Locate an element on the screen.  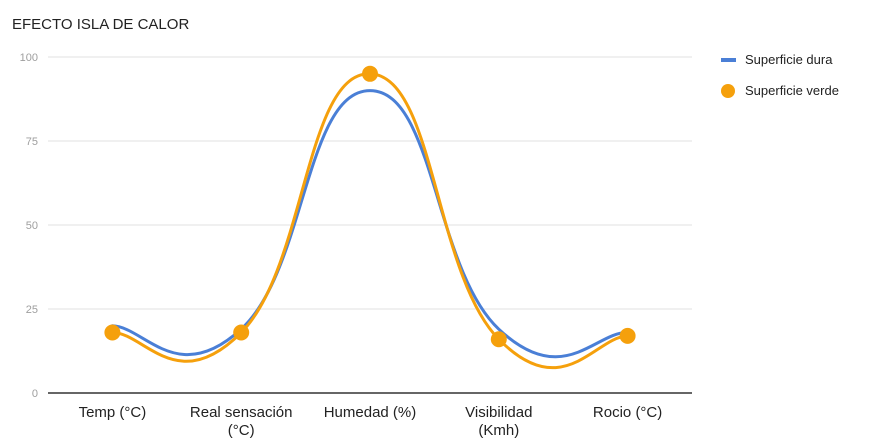
x-tick-label: Rocio (°C) is located at coordinates (627, 412).